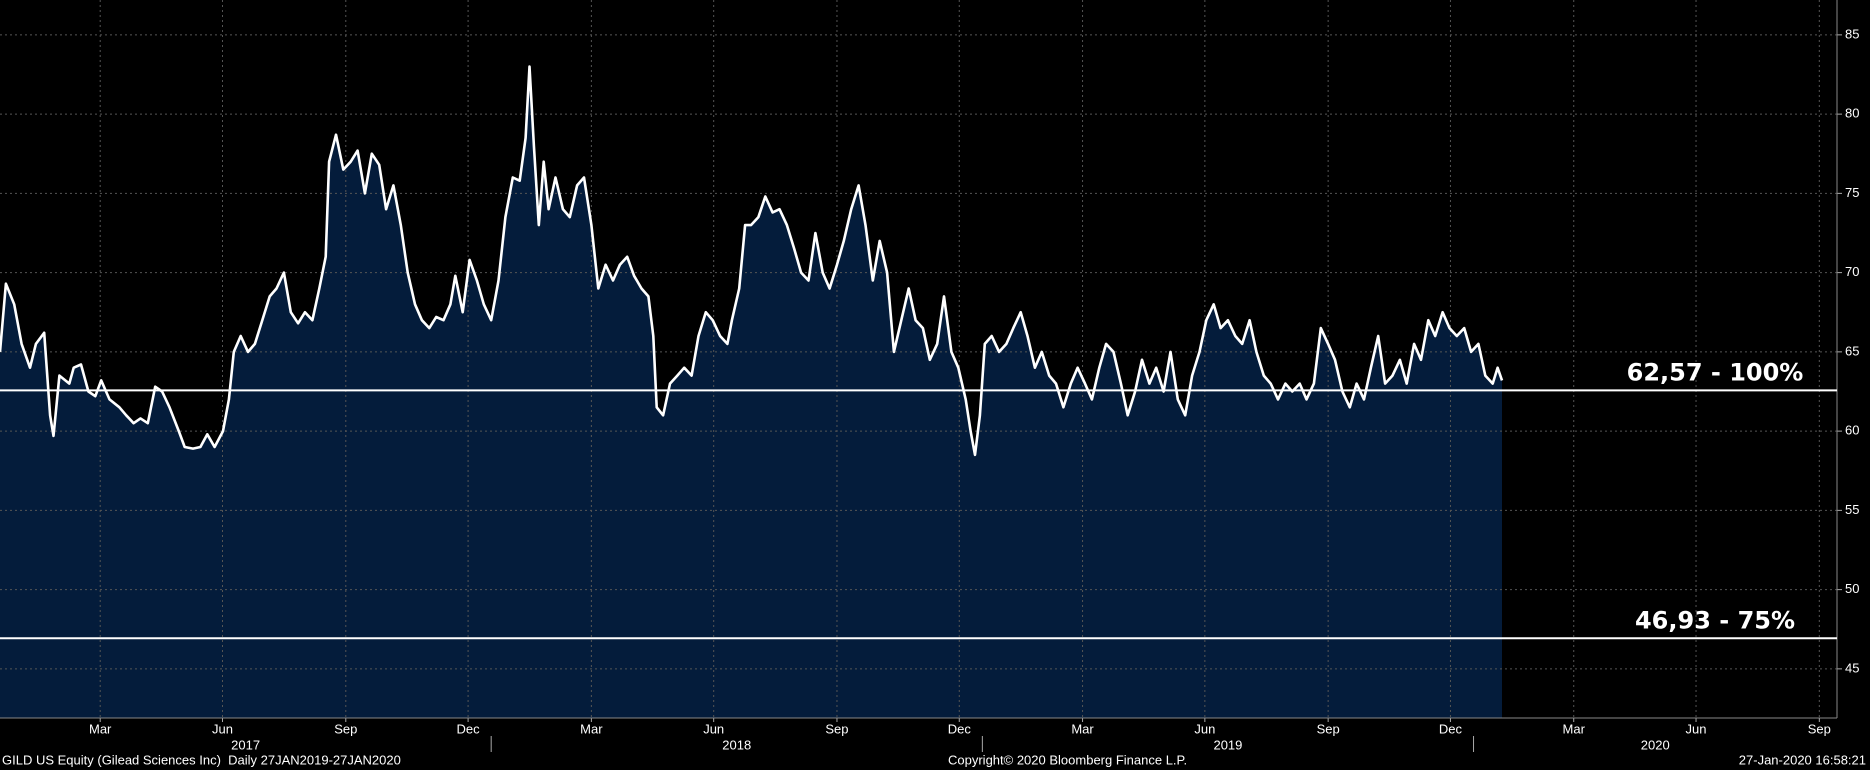 The image size is (1870, 770). I want to click on y-tick-label: 75, so click(1852, 192).